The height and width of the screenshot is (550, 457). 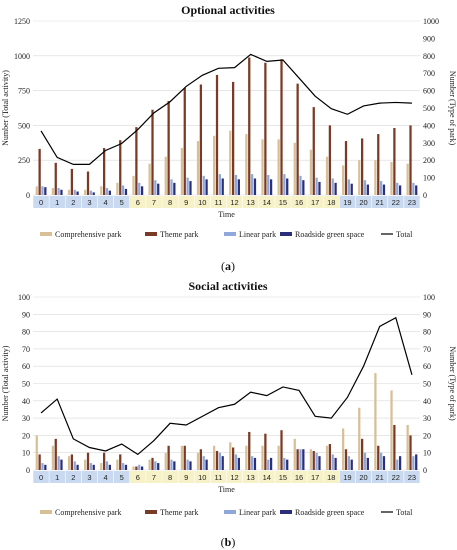 I want to click on x-tick-label: 16, so click(x=299, y=477).